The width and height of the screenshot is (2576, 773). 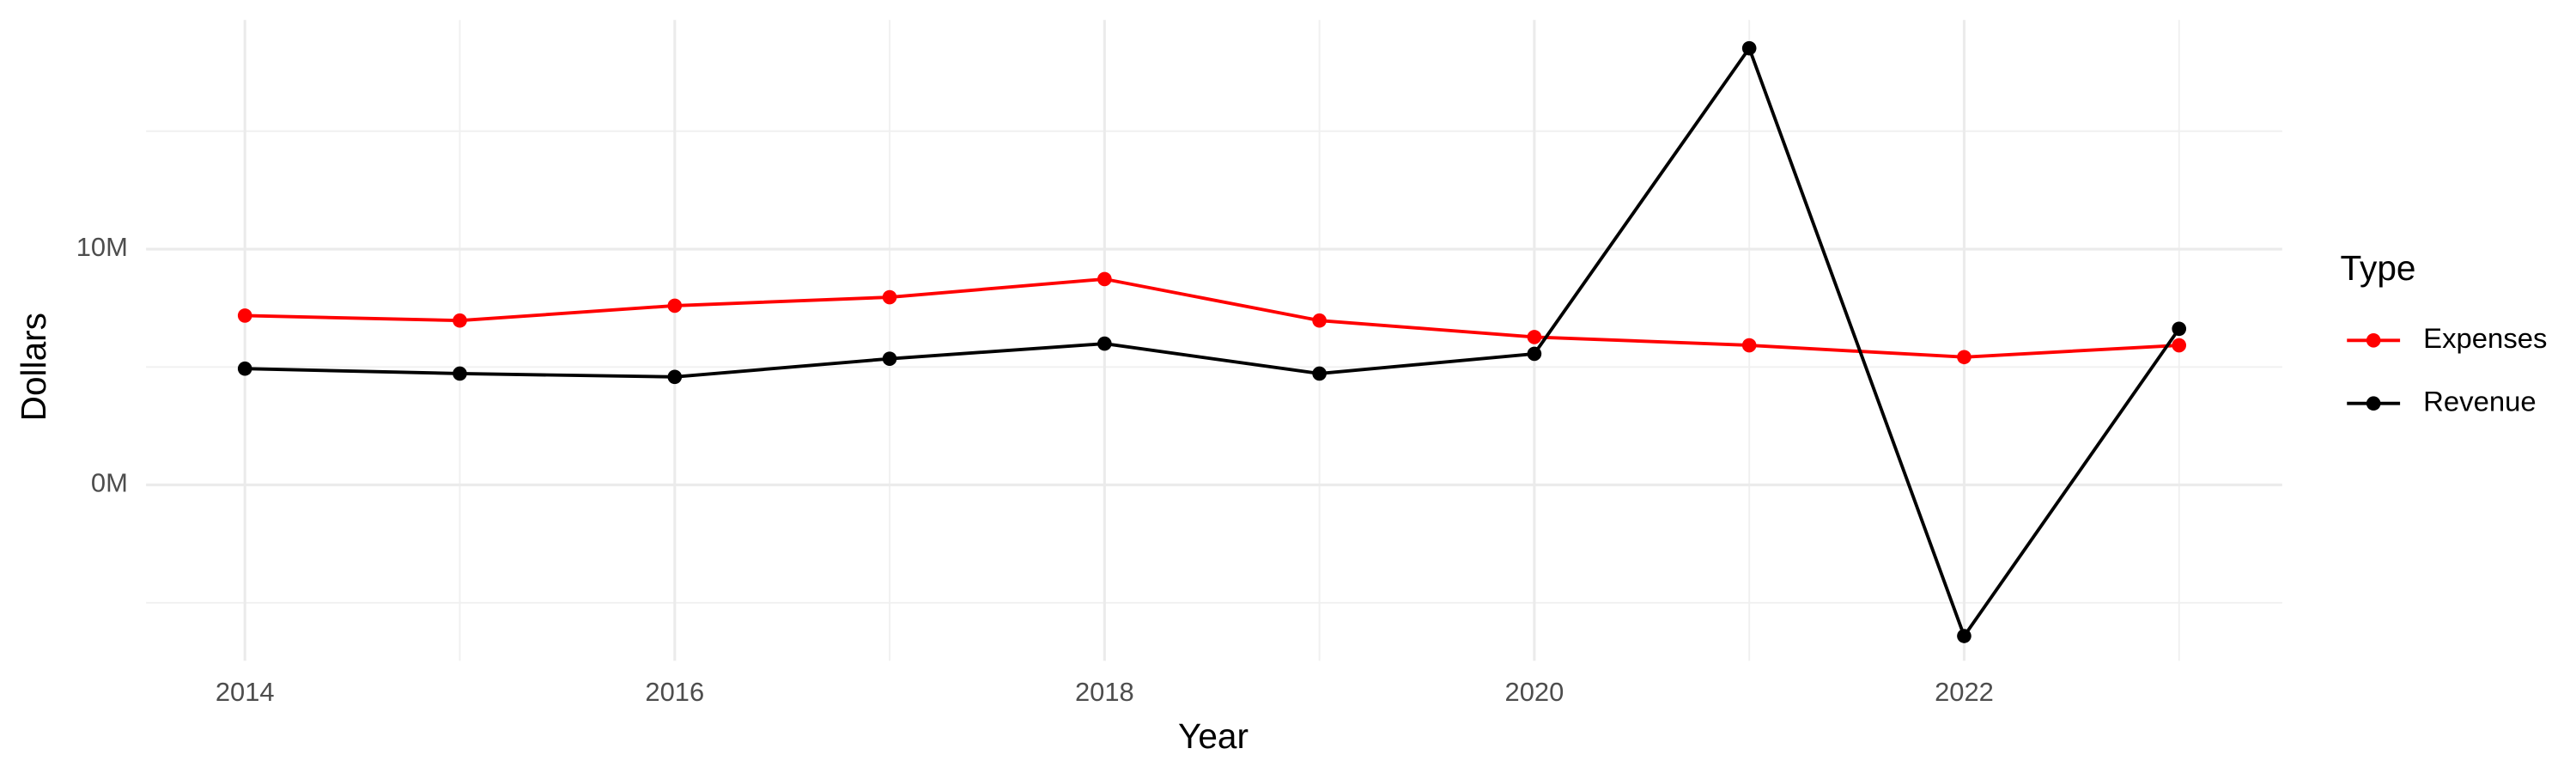 I want to click on legend: Expenses Revenue, so click(x=2447, y=369).